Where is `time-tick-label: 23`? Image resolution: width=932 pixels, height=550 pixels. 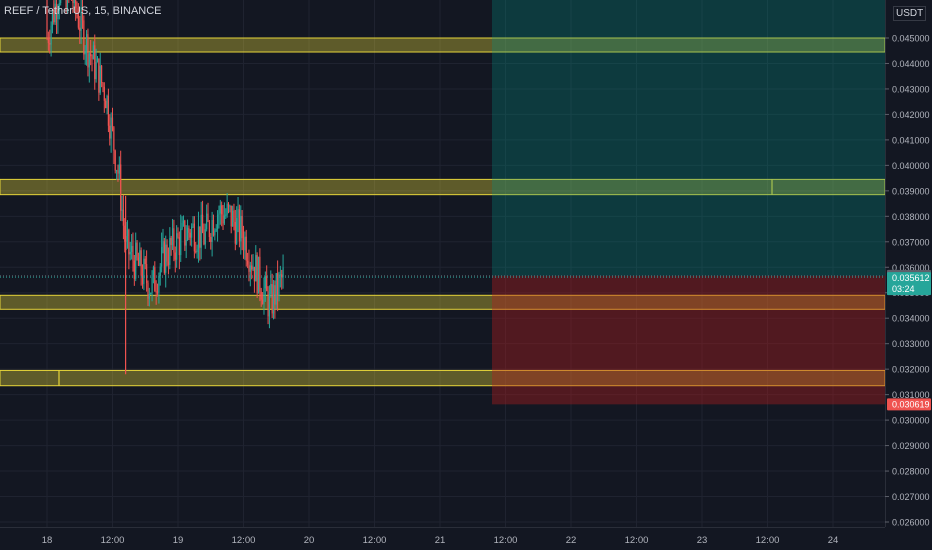 time-tick-label: 23 is located at coordinates (702, 540).